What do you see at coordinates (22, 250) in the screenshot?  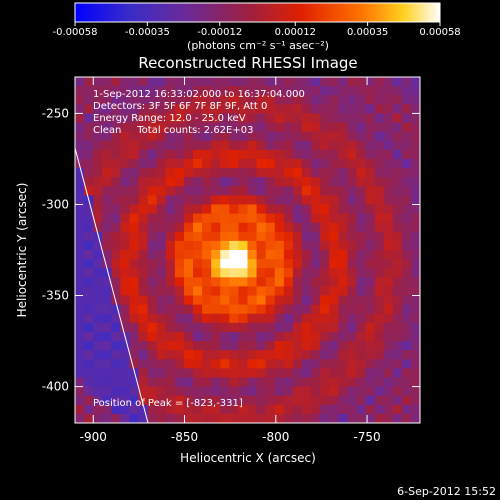 I see `y-axis-label: Heliocentric Y (arcsec)` at bounding box center [22, 250].